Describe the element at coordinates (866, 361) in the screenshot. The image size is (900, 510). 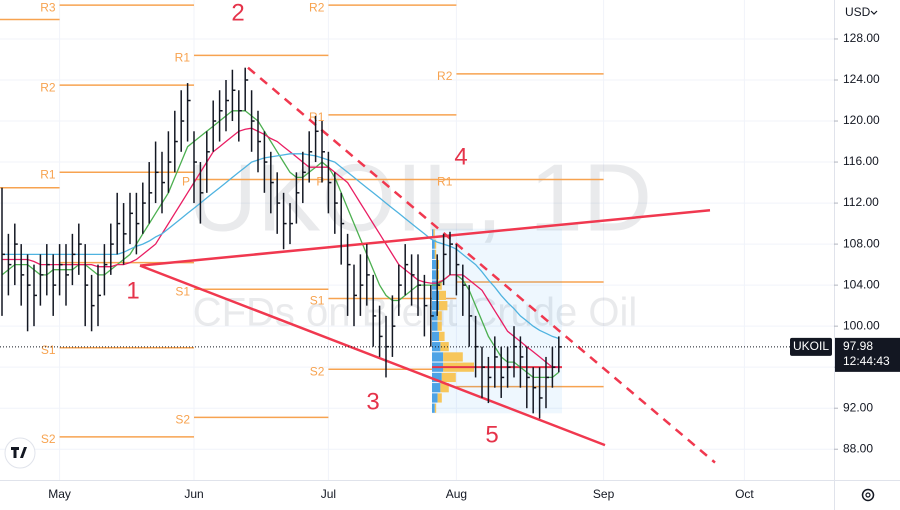
I see `countdown-label: 12:44:43` at that location.